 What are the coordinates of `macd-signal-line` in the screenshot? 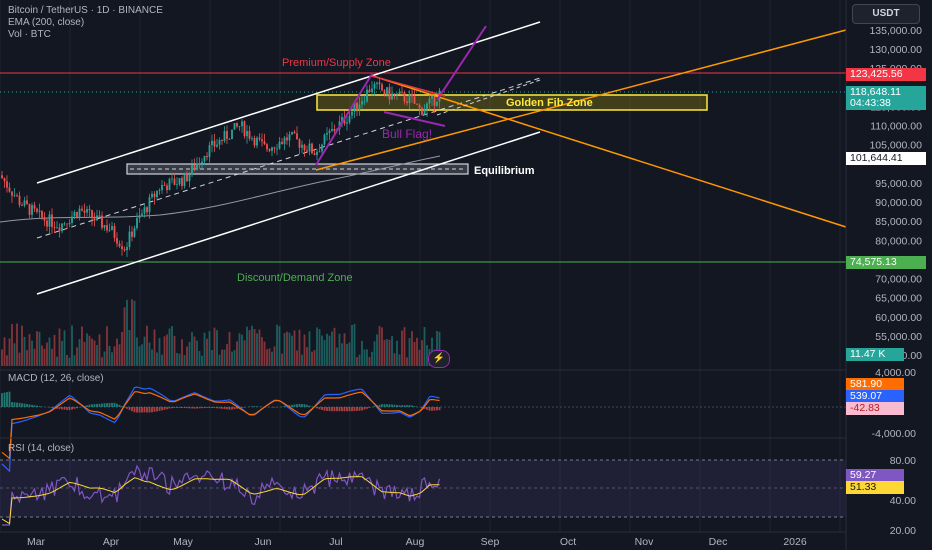 It's located at (220, 425).